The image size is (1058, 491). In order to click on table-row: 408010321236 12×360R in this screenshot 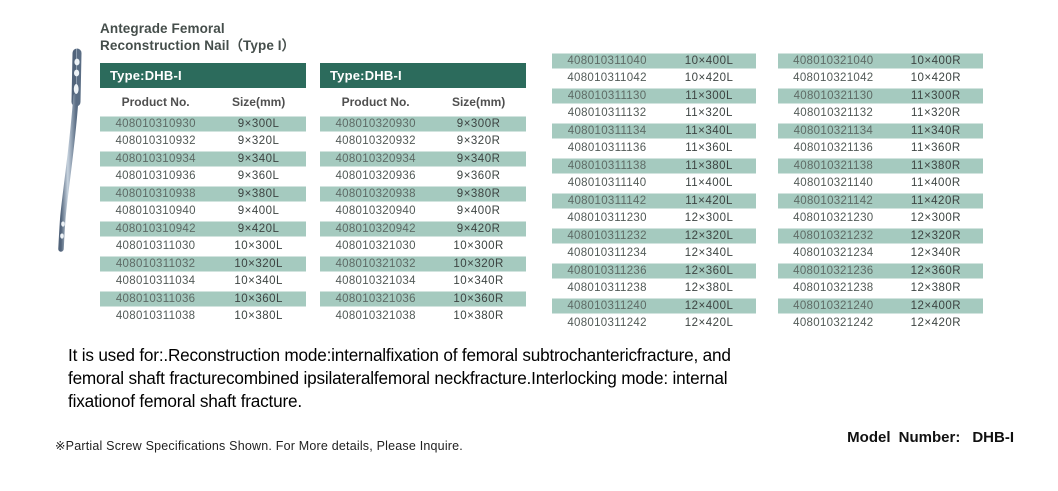, I will do `click(880, 271)`.